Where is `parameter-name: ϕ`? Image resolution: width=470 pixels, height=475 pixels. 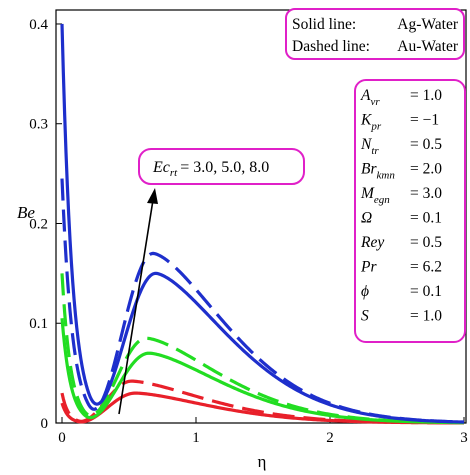 parameter-name: ϕ is located at coordinates (365, 291).